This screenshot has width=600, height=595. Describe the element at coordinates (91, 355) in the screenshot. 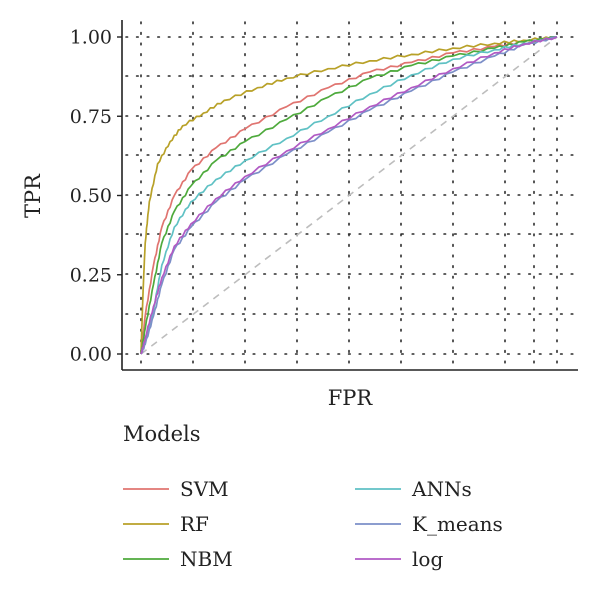

I see `y-tick-label: 0.00` at that location.